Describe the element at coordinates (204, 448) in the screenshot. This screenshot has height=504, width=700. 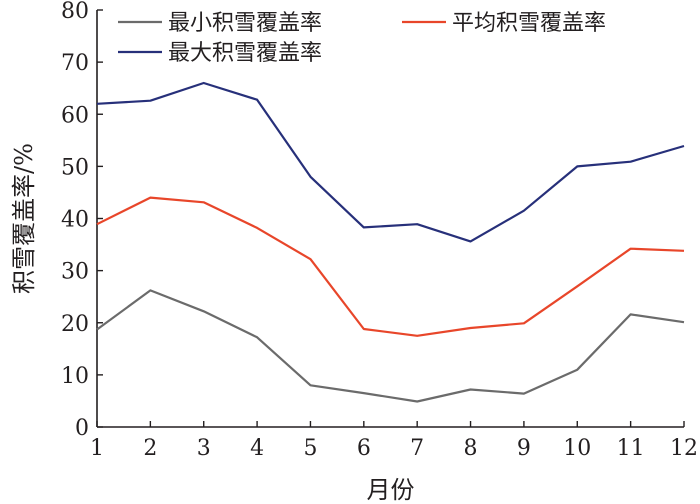
I see `x-tick-label: 3` at that location.